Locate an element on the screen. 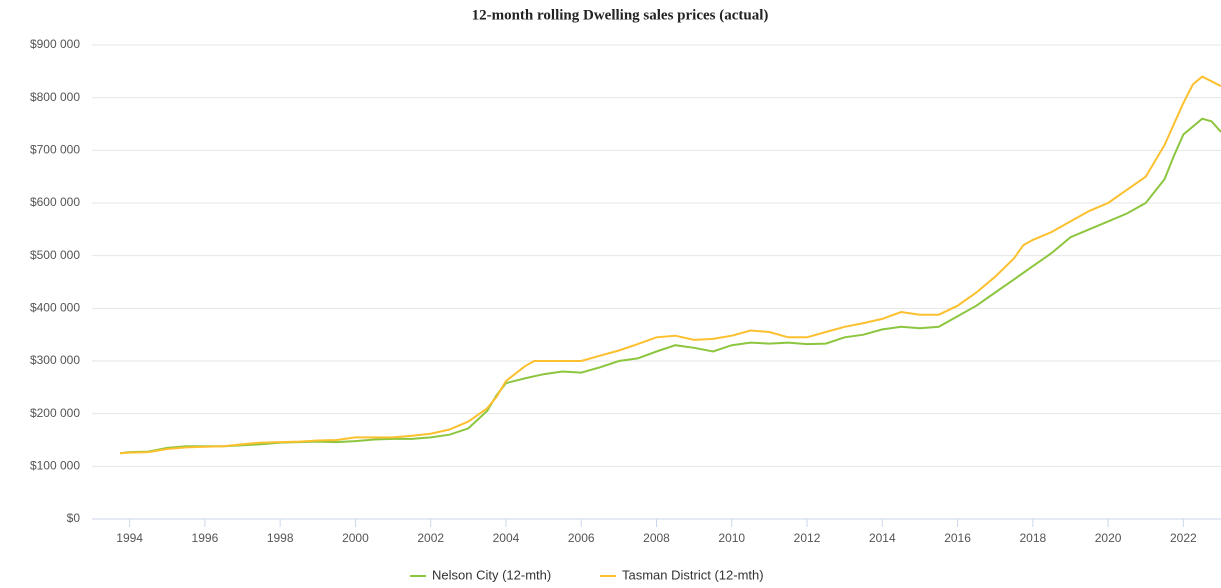  y-tick-label: $300 000 is located at coordinates (55, 360).